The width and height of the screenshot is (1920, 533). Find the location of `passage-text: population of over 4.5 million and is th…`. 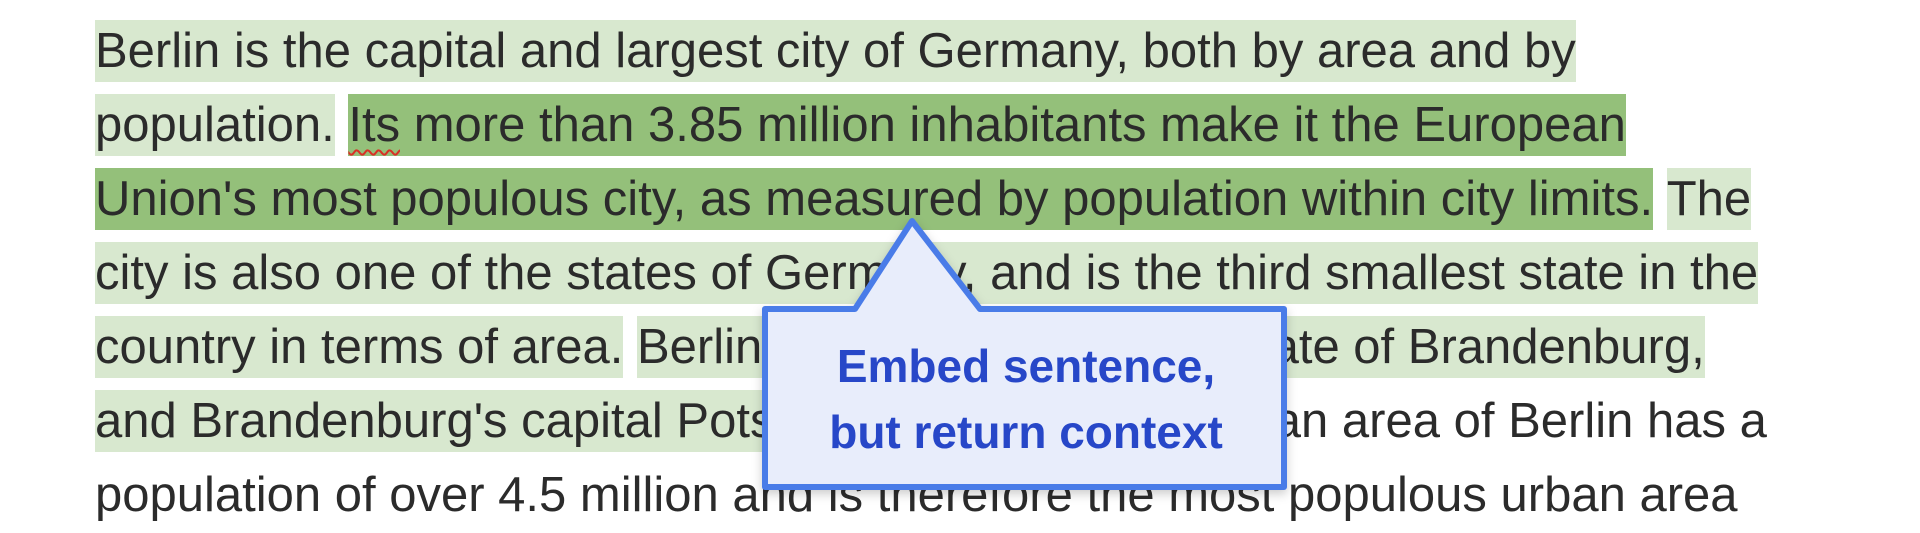

passage-text: population of over 4.5 million and is th… is located at coordinates (916, 495).